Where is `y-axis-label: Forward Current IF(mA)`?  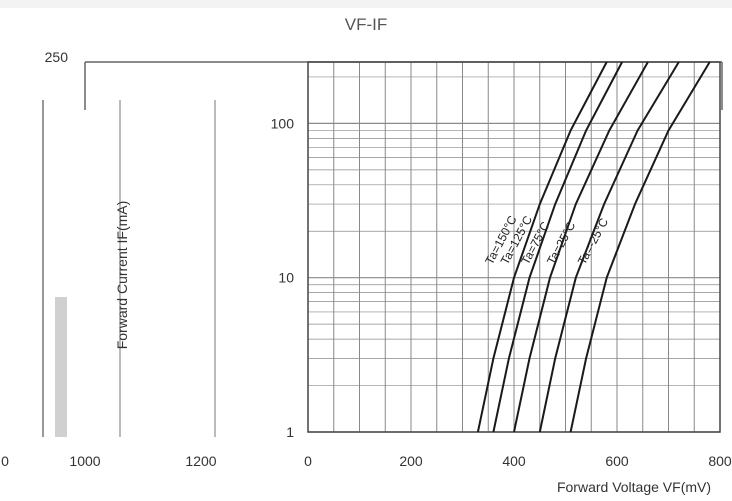
y-axis-label: Forward Current IF(mA) is located at coordinates (122, 275).